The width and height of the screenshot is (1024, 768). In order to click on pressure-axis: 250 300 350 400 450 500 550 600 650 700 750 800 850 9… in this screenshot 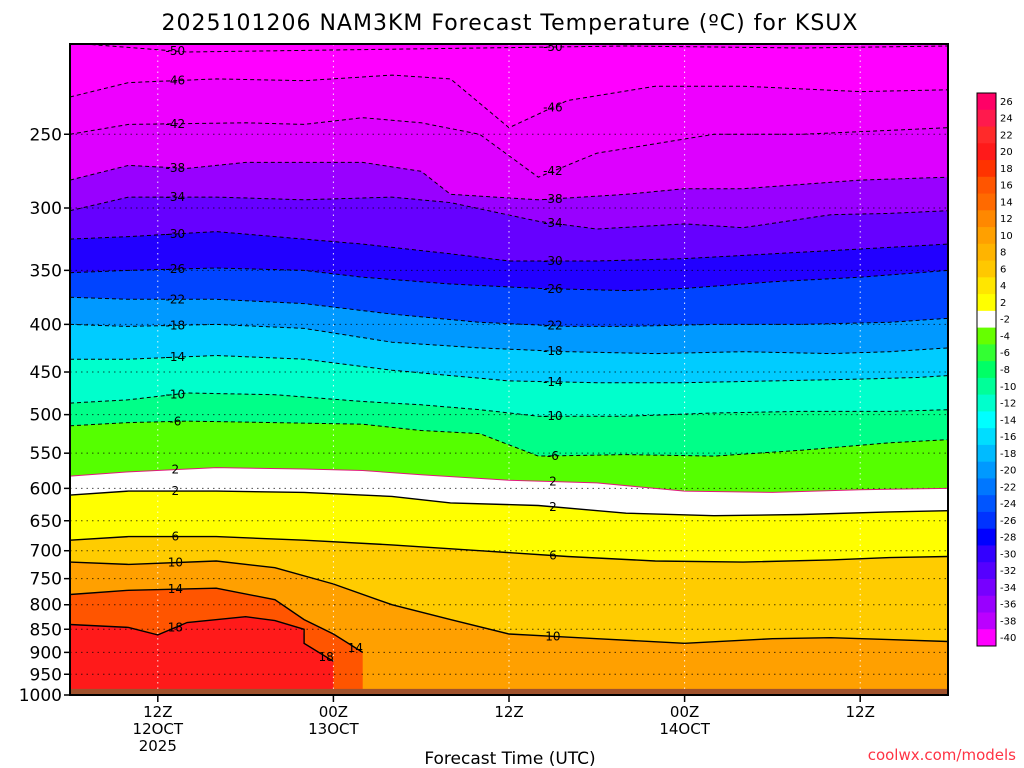, I will do `click(44, 415)`.